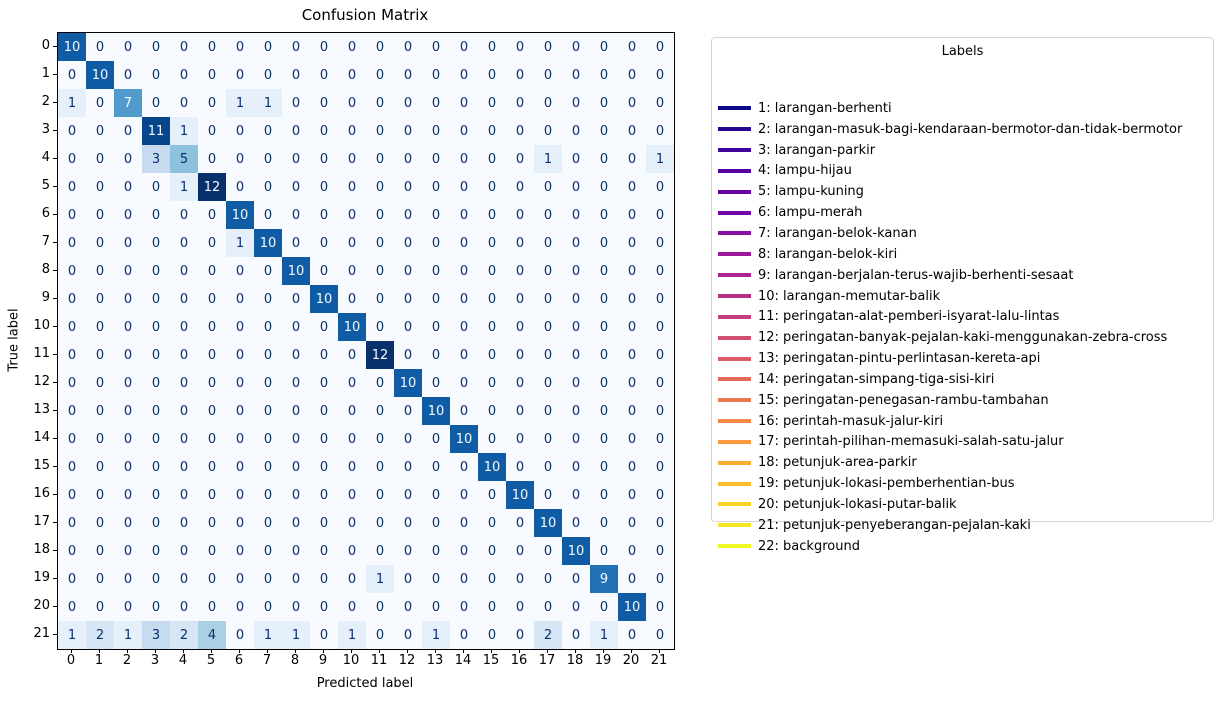  What do you see at coordinates (41, 605) in the screenshot?
I see `y-tick-label: 20` at bounding box center [41, 605].